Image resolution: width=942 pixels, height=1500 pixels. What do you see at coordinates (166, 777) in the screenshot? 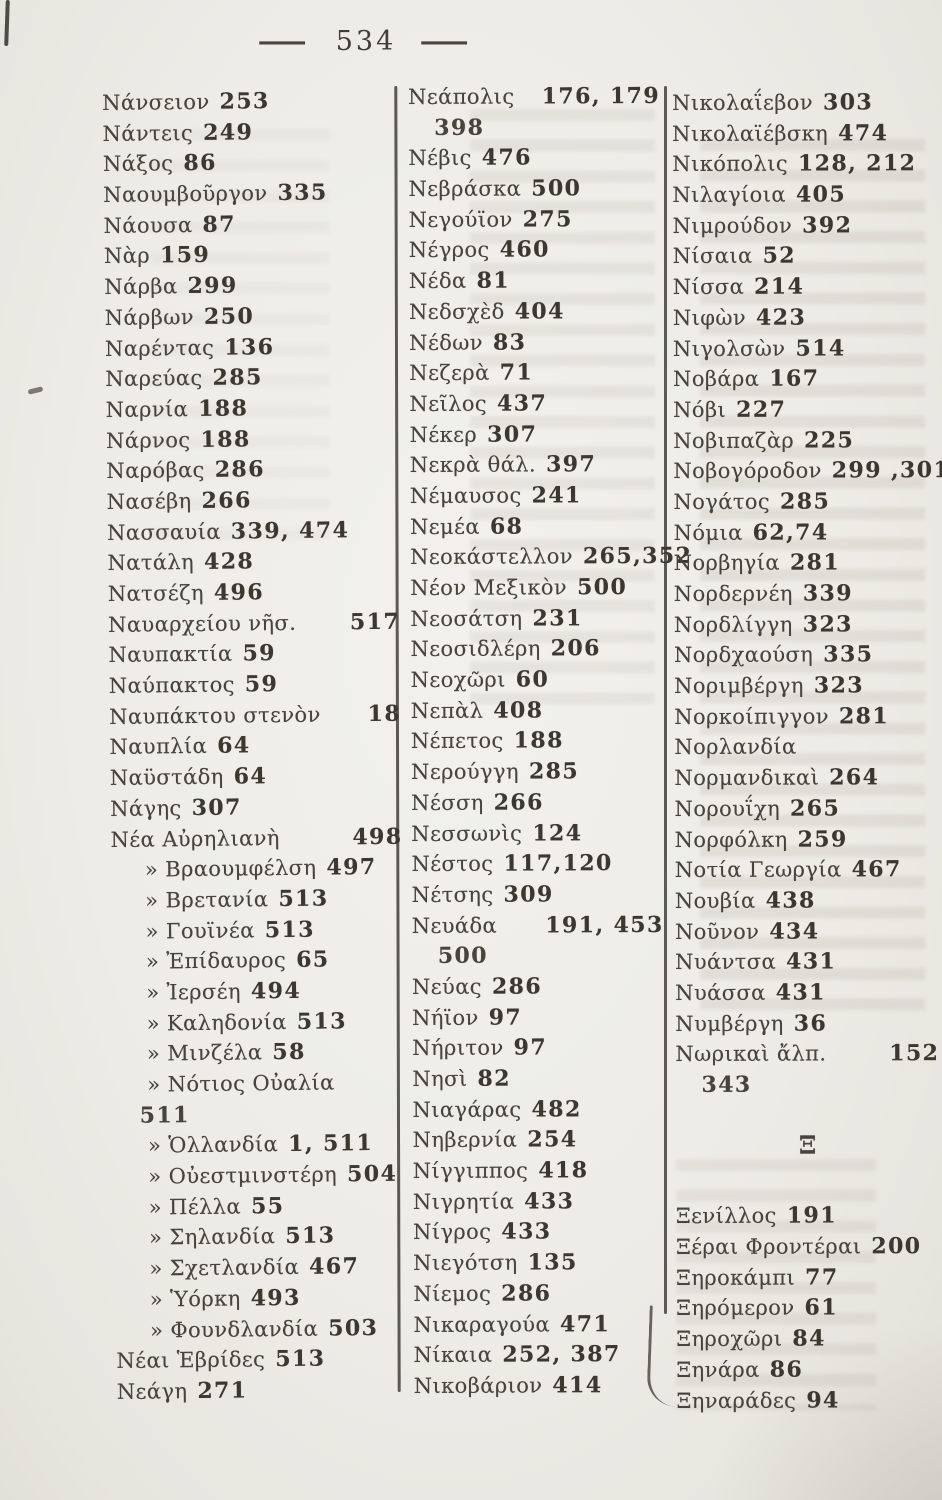
I see `entry-name: Ναϋστάδη` at bounding box center [166, 777].